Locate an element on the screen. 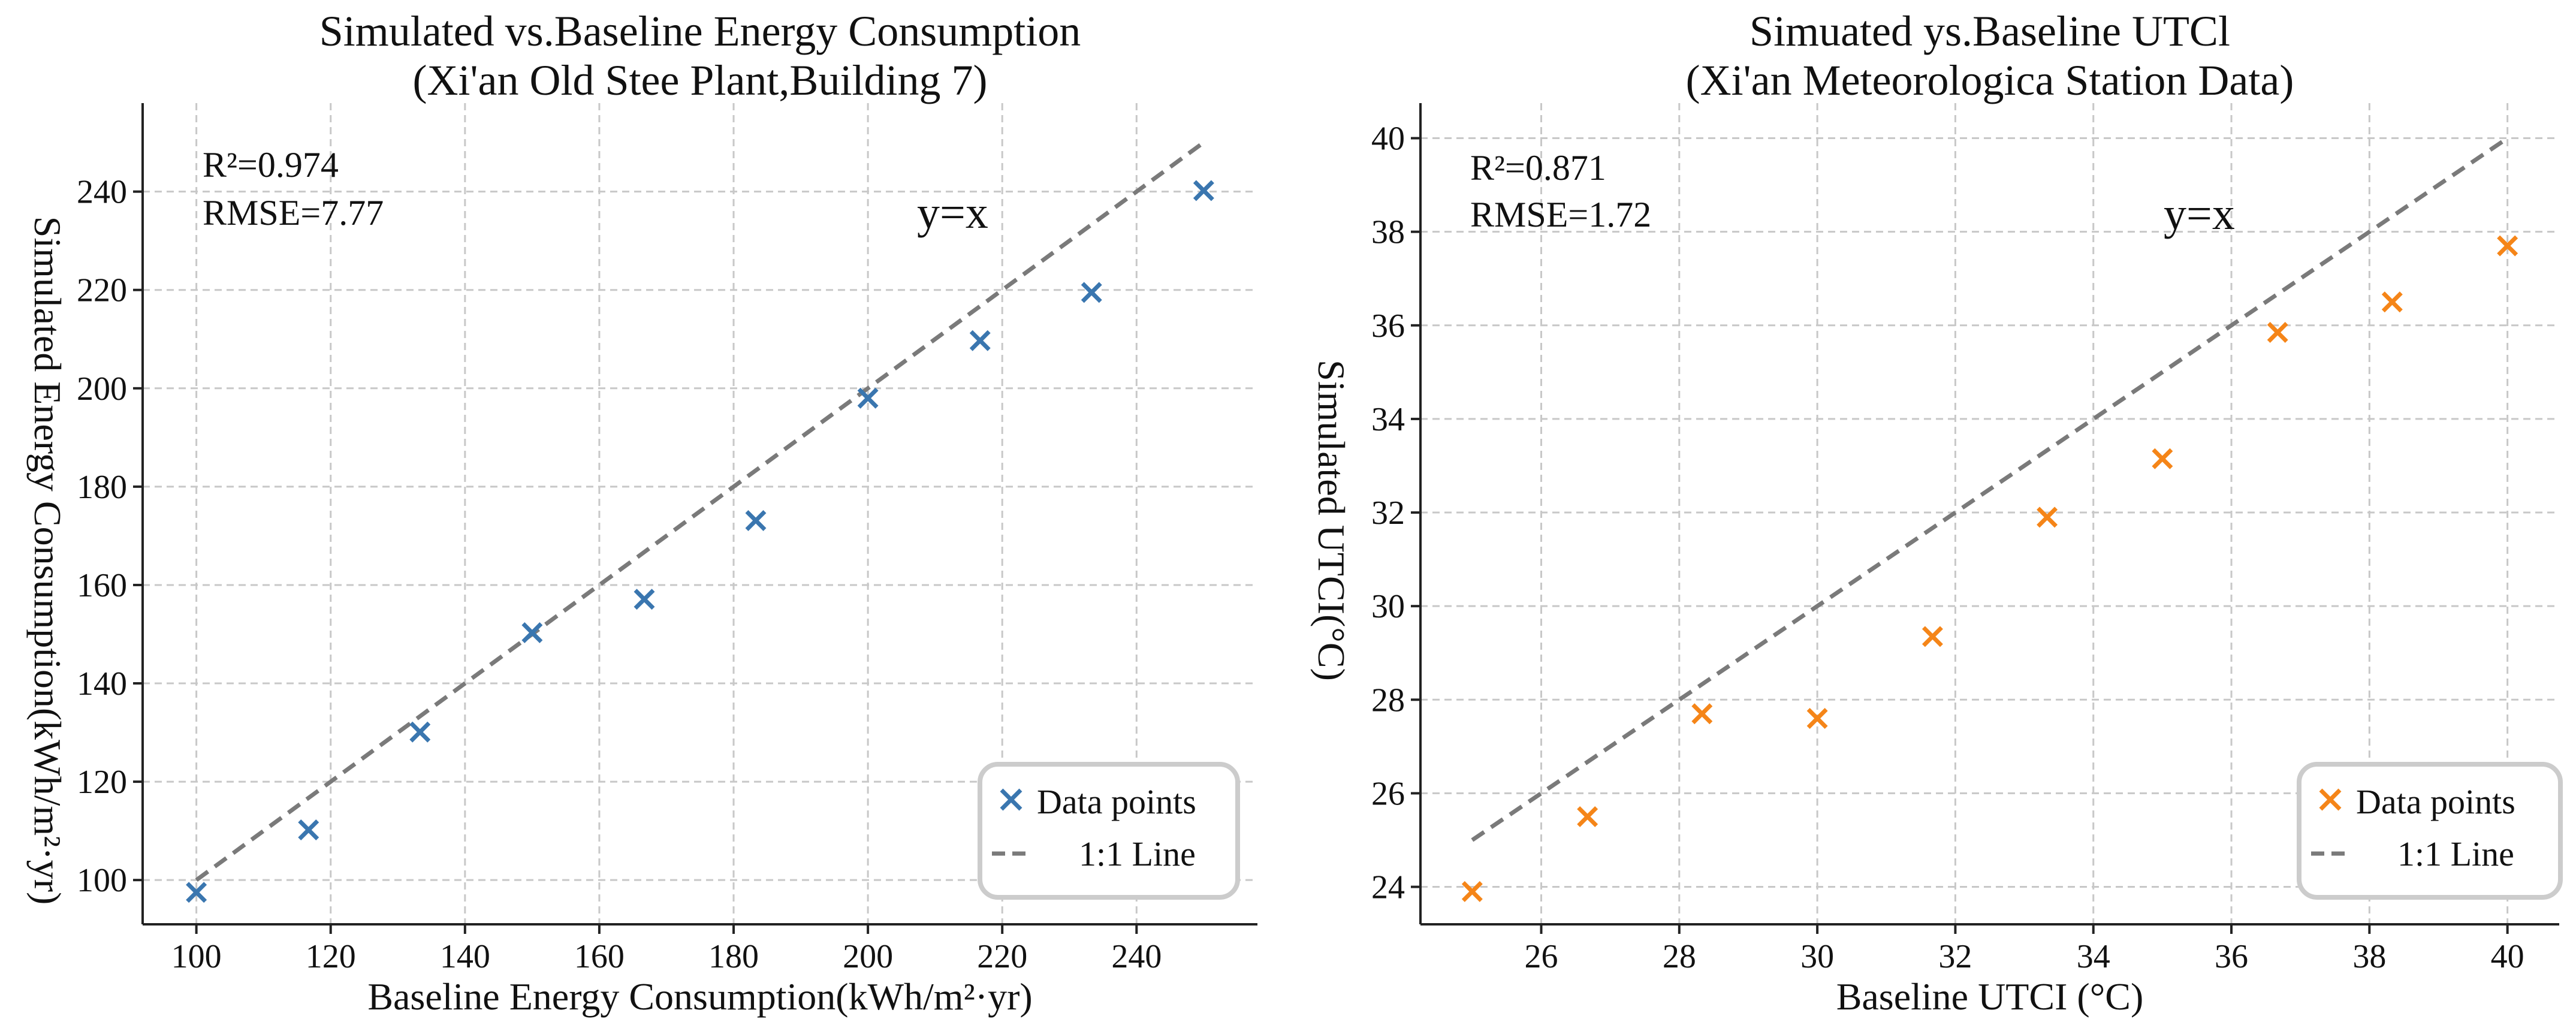 This screenshot has height=1031, width=2576. x-tick-label: 28 is located at coordinates (1679, 957).